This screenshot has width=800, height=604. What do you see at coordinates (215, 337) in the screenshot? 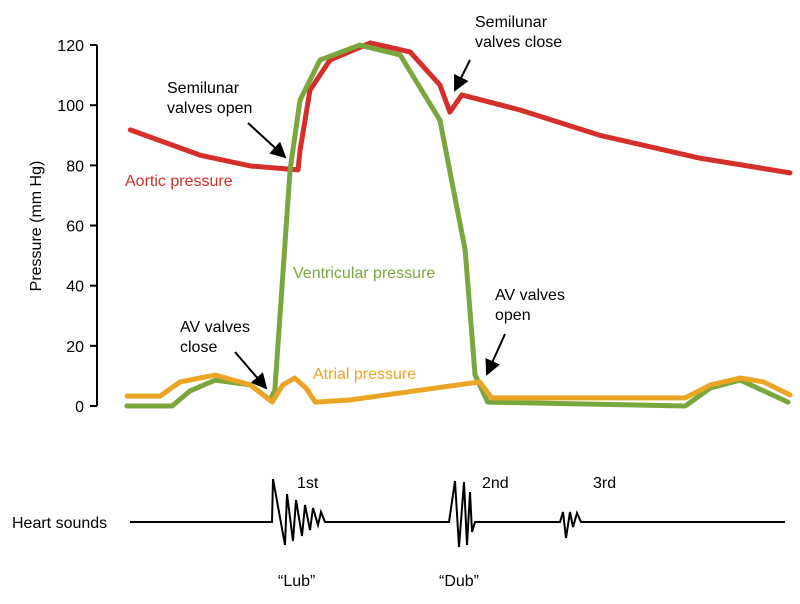
I see `annotation-av-close: AV valves close` at bounding box center [215, 337].